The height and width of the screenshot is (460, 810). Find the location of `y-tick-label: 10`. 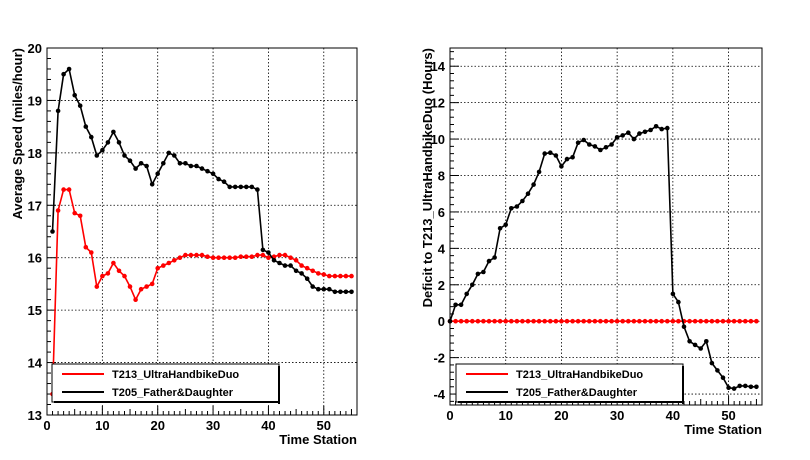

y-tick-label: 10 is located at coordinates (438, 139).